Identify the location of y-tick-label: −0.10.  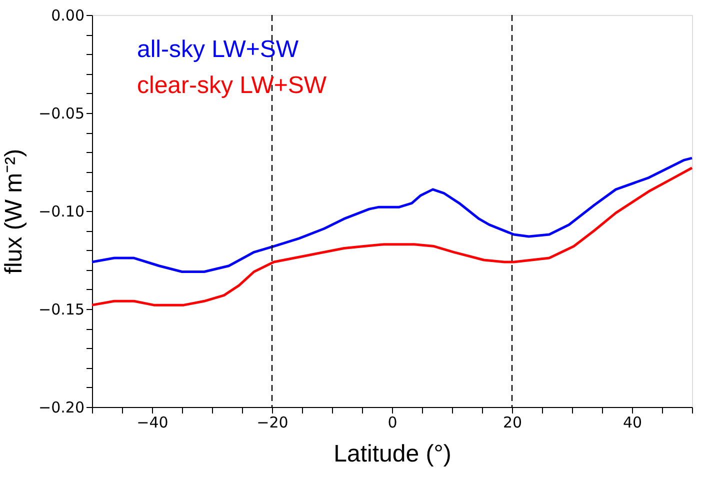
(61, 211).